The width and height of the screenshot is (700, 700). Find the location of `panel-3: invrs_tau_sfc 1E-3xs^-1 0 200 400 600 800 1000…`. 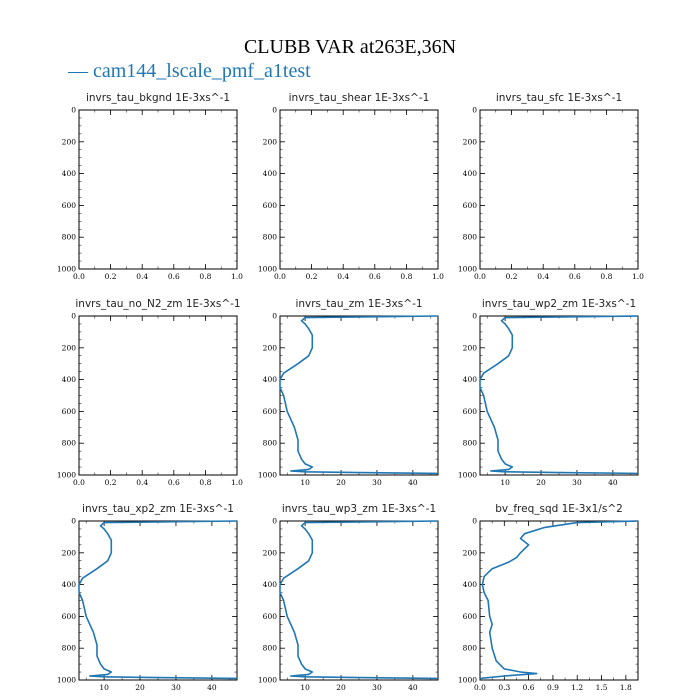

panel-3: invrs_tau_sfc 1E-3xs^-1 0 200 400 600 800 1000… is located at coordinates (551, 186).